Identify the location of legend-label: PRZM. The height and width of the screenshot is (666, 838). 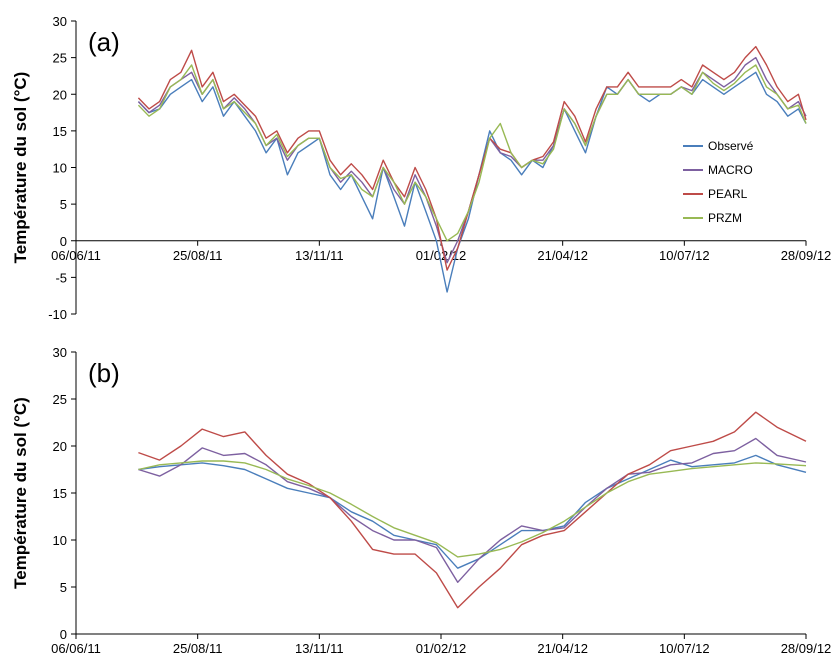
(725, 218).